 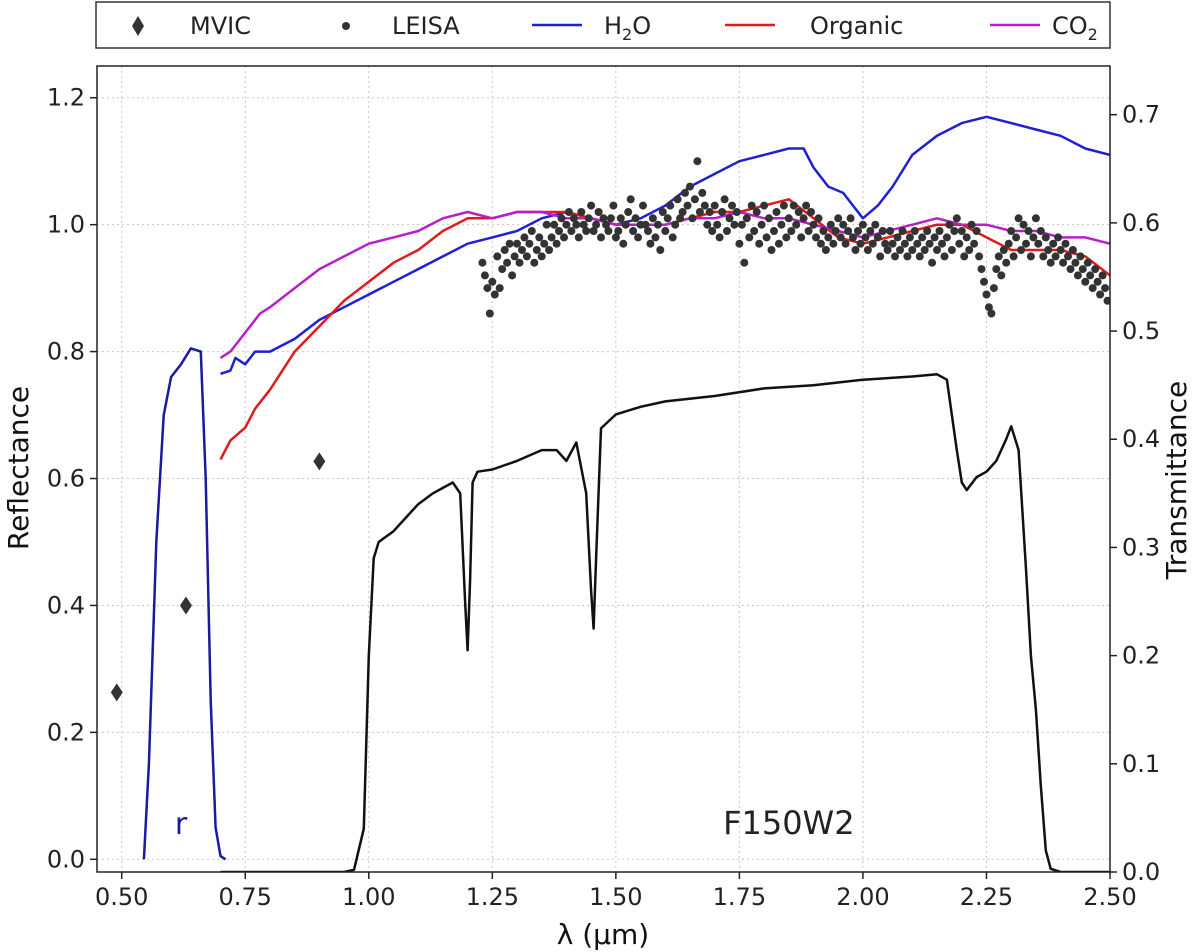 I want to click on legend-label-h2o: H2O, so click(x=627, y=28).